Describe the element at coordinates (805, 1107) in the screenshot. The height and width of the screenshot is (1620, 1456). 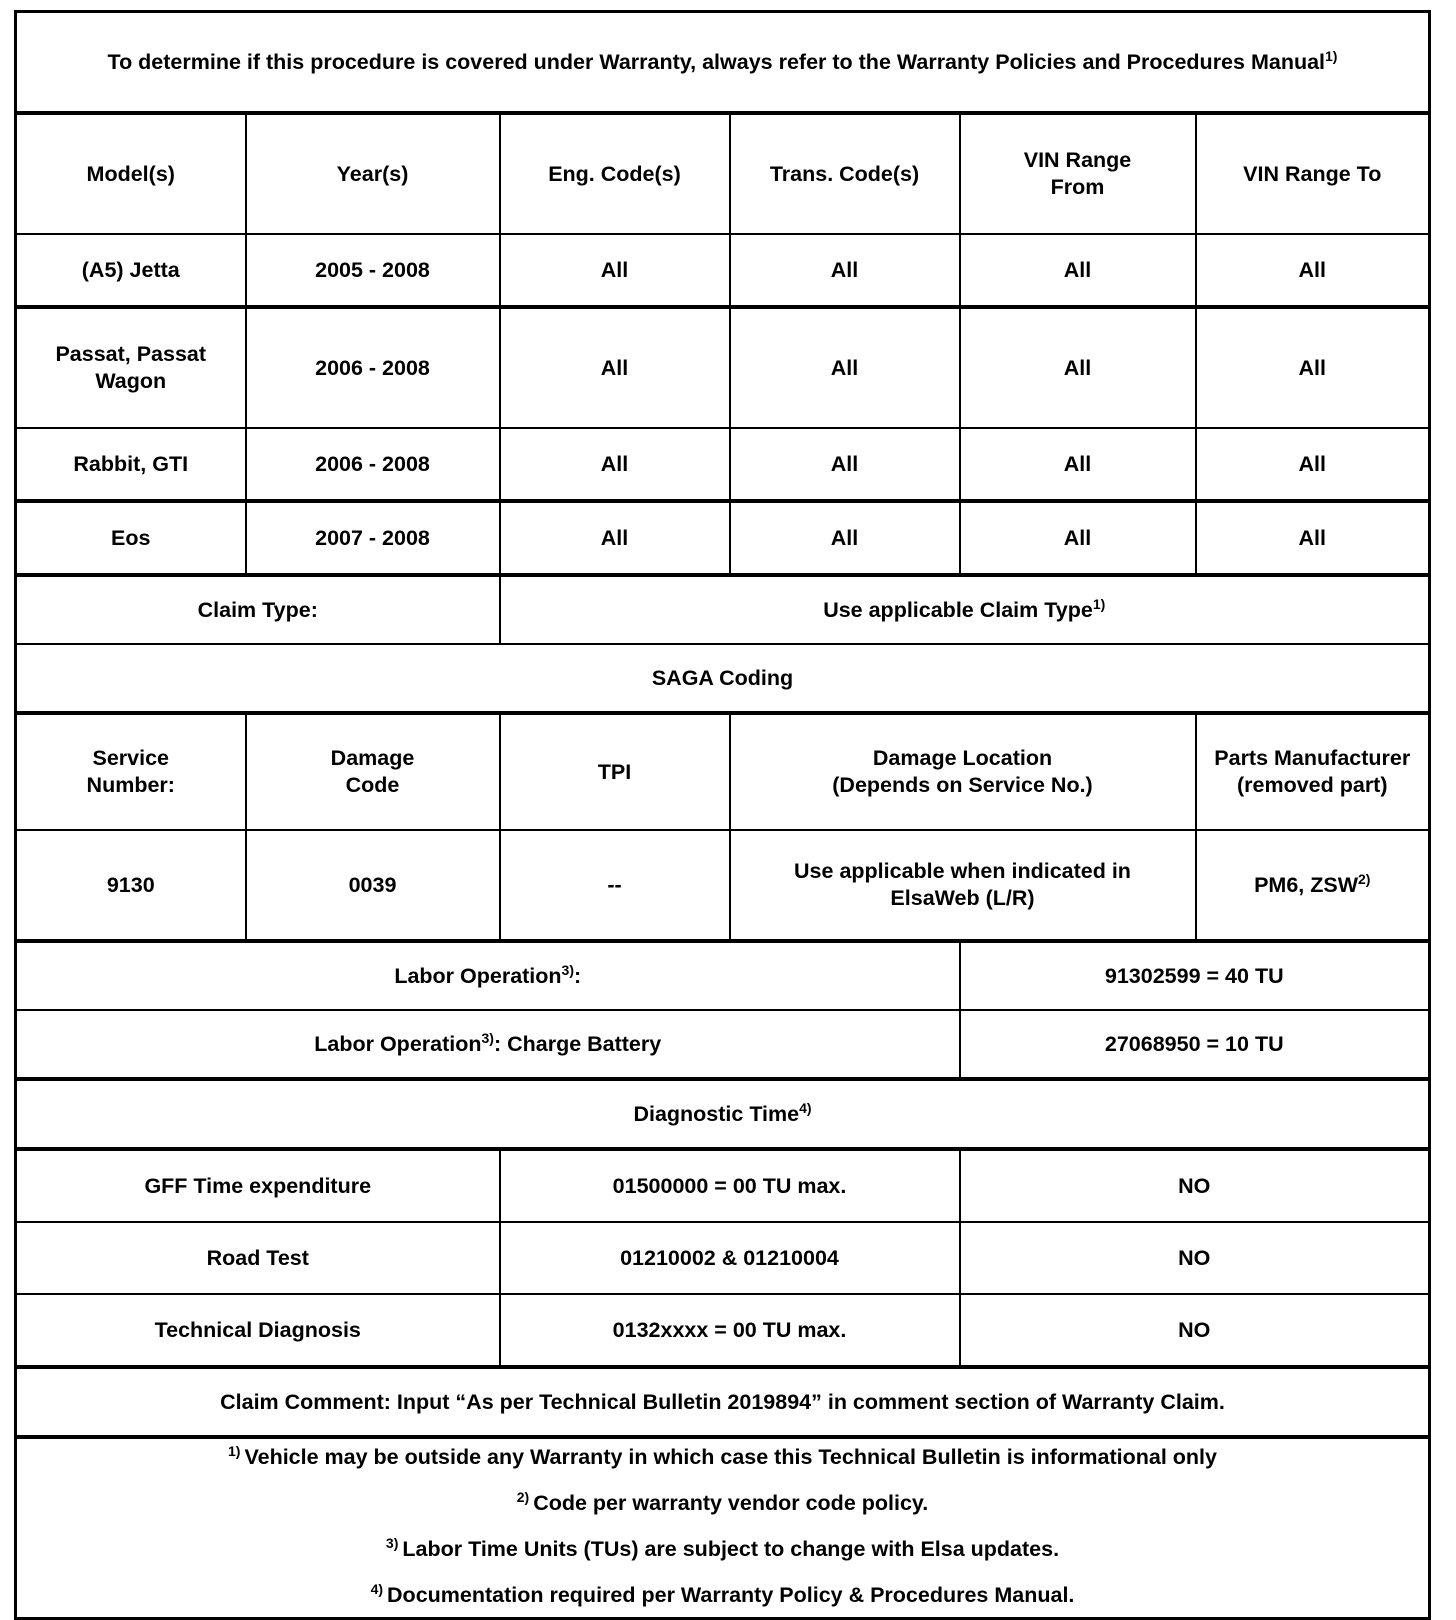
I see `diagnostic-time-footnote-marker: 4)` at that location.